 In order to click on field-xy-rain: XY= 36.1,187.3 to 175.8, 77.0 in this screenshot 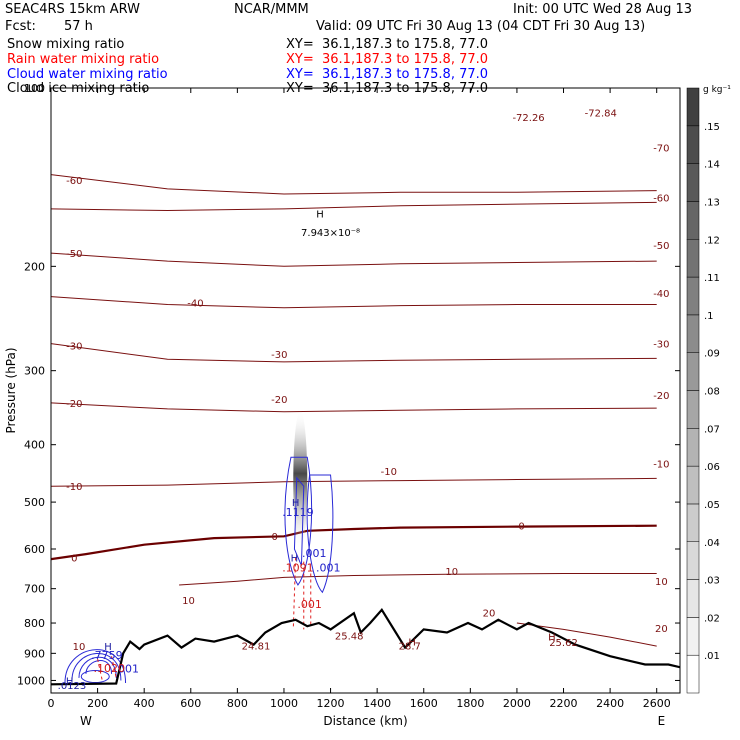, I will do `click(387, 59)`.